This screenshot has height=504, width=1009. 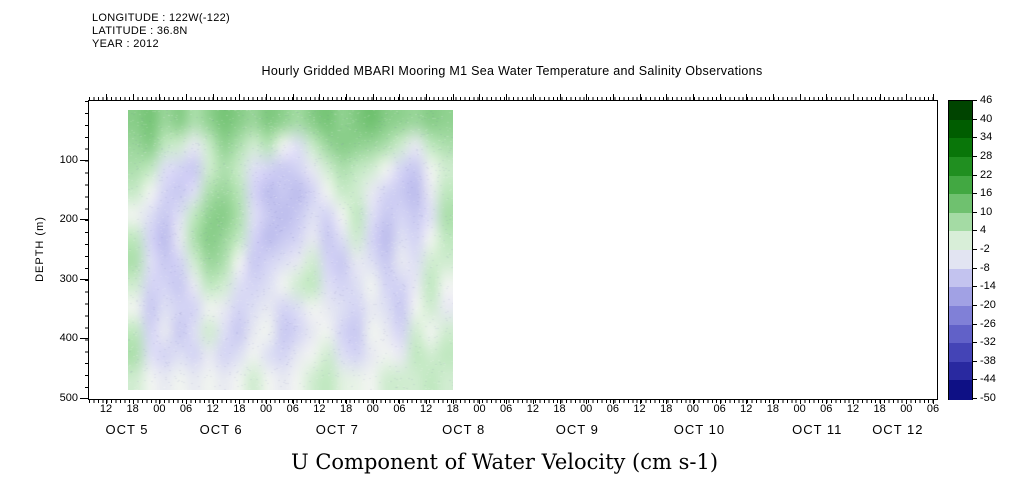 What do you see at coordinates (140, 31) in the screenshot?
I see `latitude-label: LATITUDE : 36.8N` at bounding box center [140, 31].